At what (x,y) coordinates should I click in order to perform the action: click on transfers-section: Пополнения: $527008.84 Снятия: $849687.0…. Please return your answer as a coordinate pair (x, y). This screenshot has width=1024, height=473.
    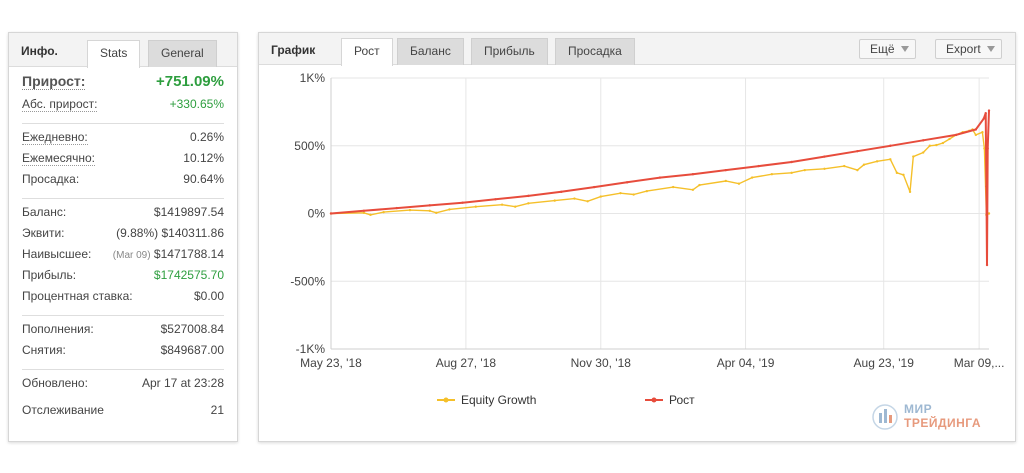
    Looking at the image, I should click on (123, 343).